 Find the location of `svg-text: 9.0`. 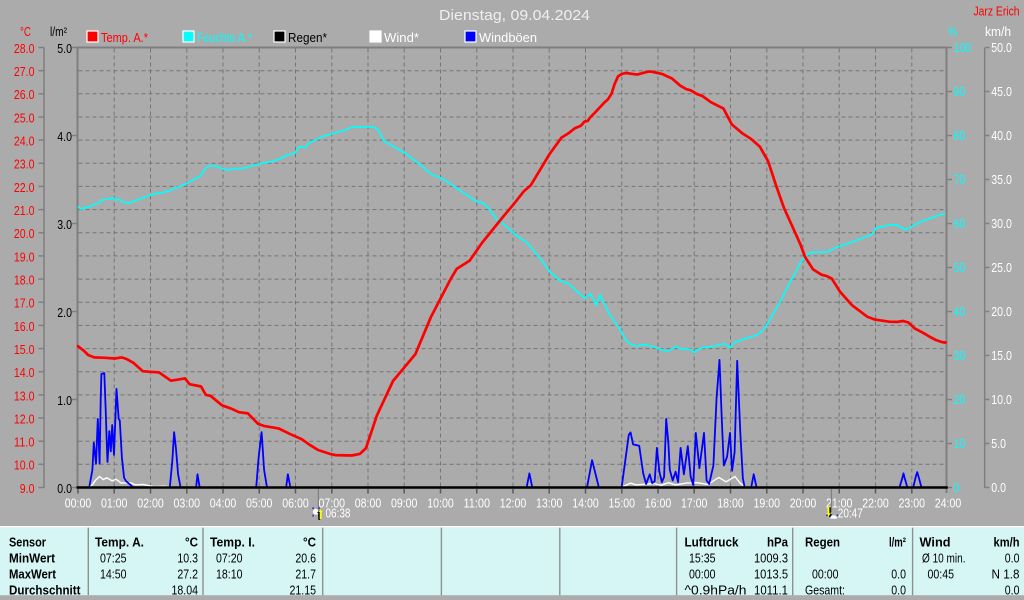

svg-text: 9.0 is located at coordinates (27, 488).